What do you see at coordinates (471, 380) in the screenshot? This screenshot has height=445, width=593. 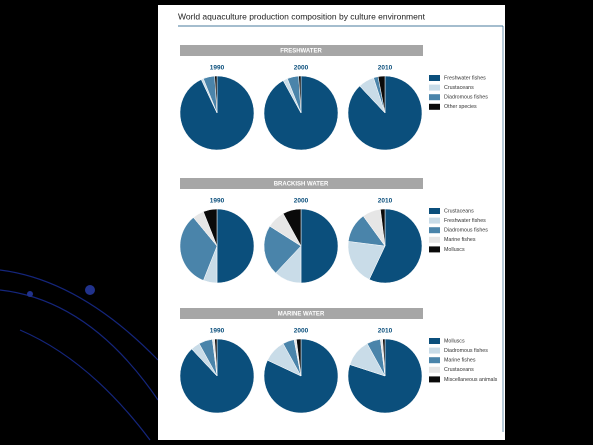 I see `legend-label: Miscellaneous animals` at bounding box center [471, 380].